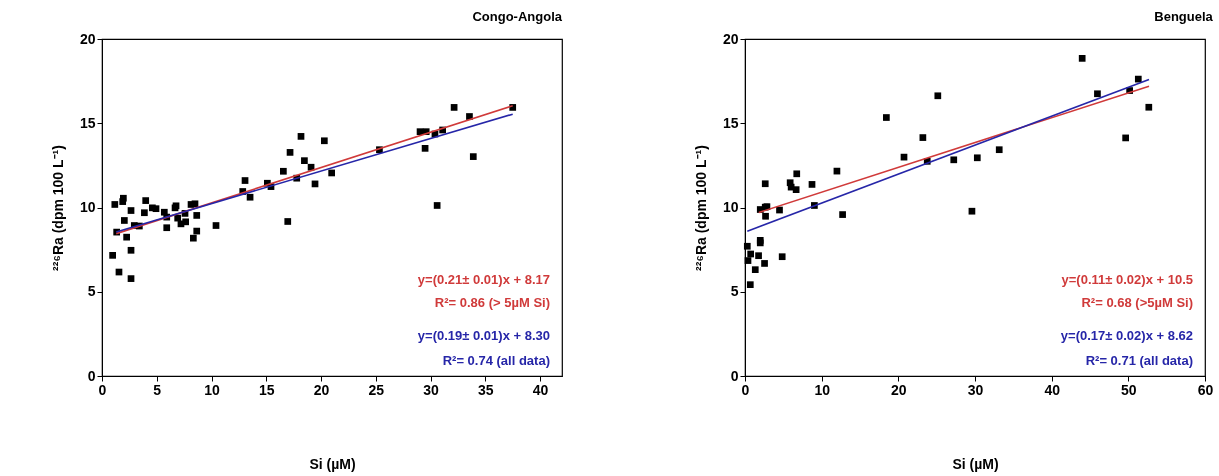 The width and height of the screenshot is (1219, 476). I want to click on annotation: R²= 0.74 (all data), so click(496, 360).